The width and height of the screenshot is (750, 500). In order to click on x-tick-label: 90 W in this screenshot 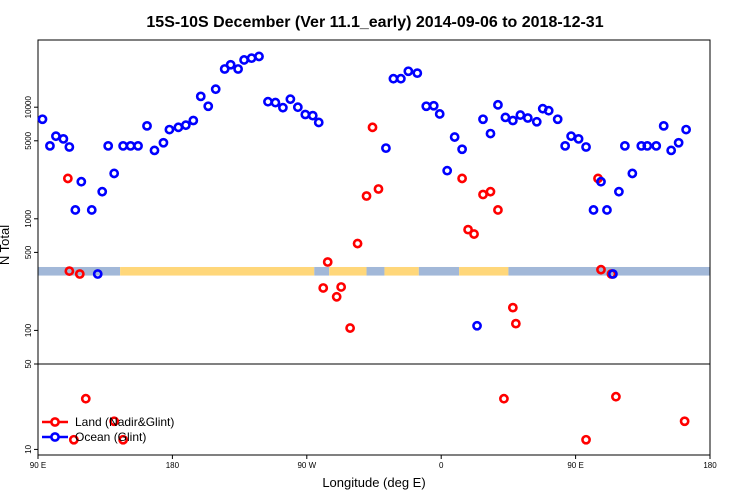, I will do `click(306, 465)`.